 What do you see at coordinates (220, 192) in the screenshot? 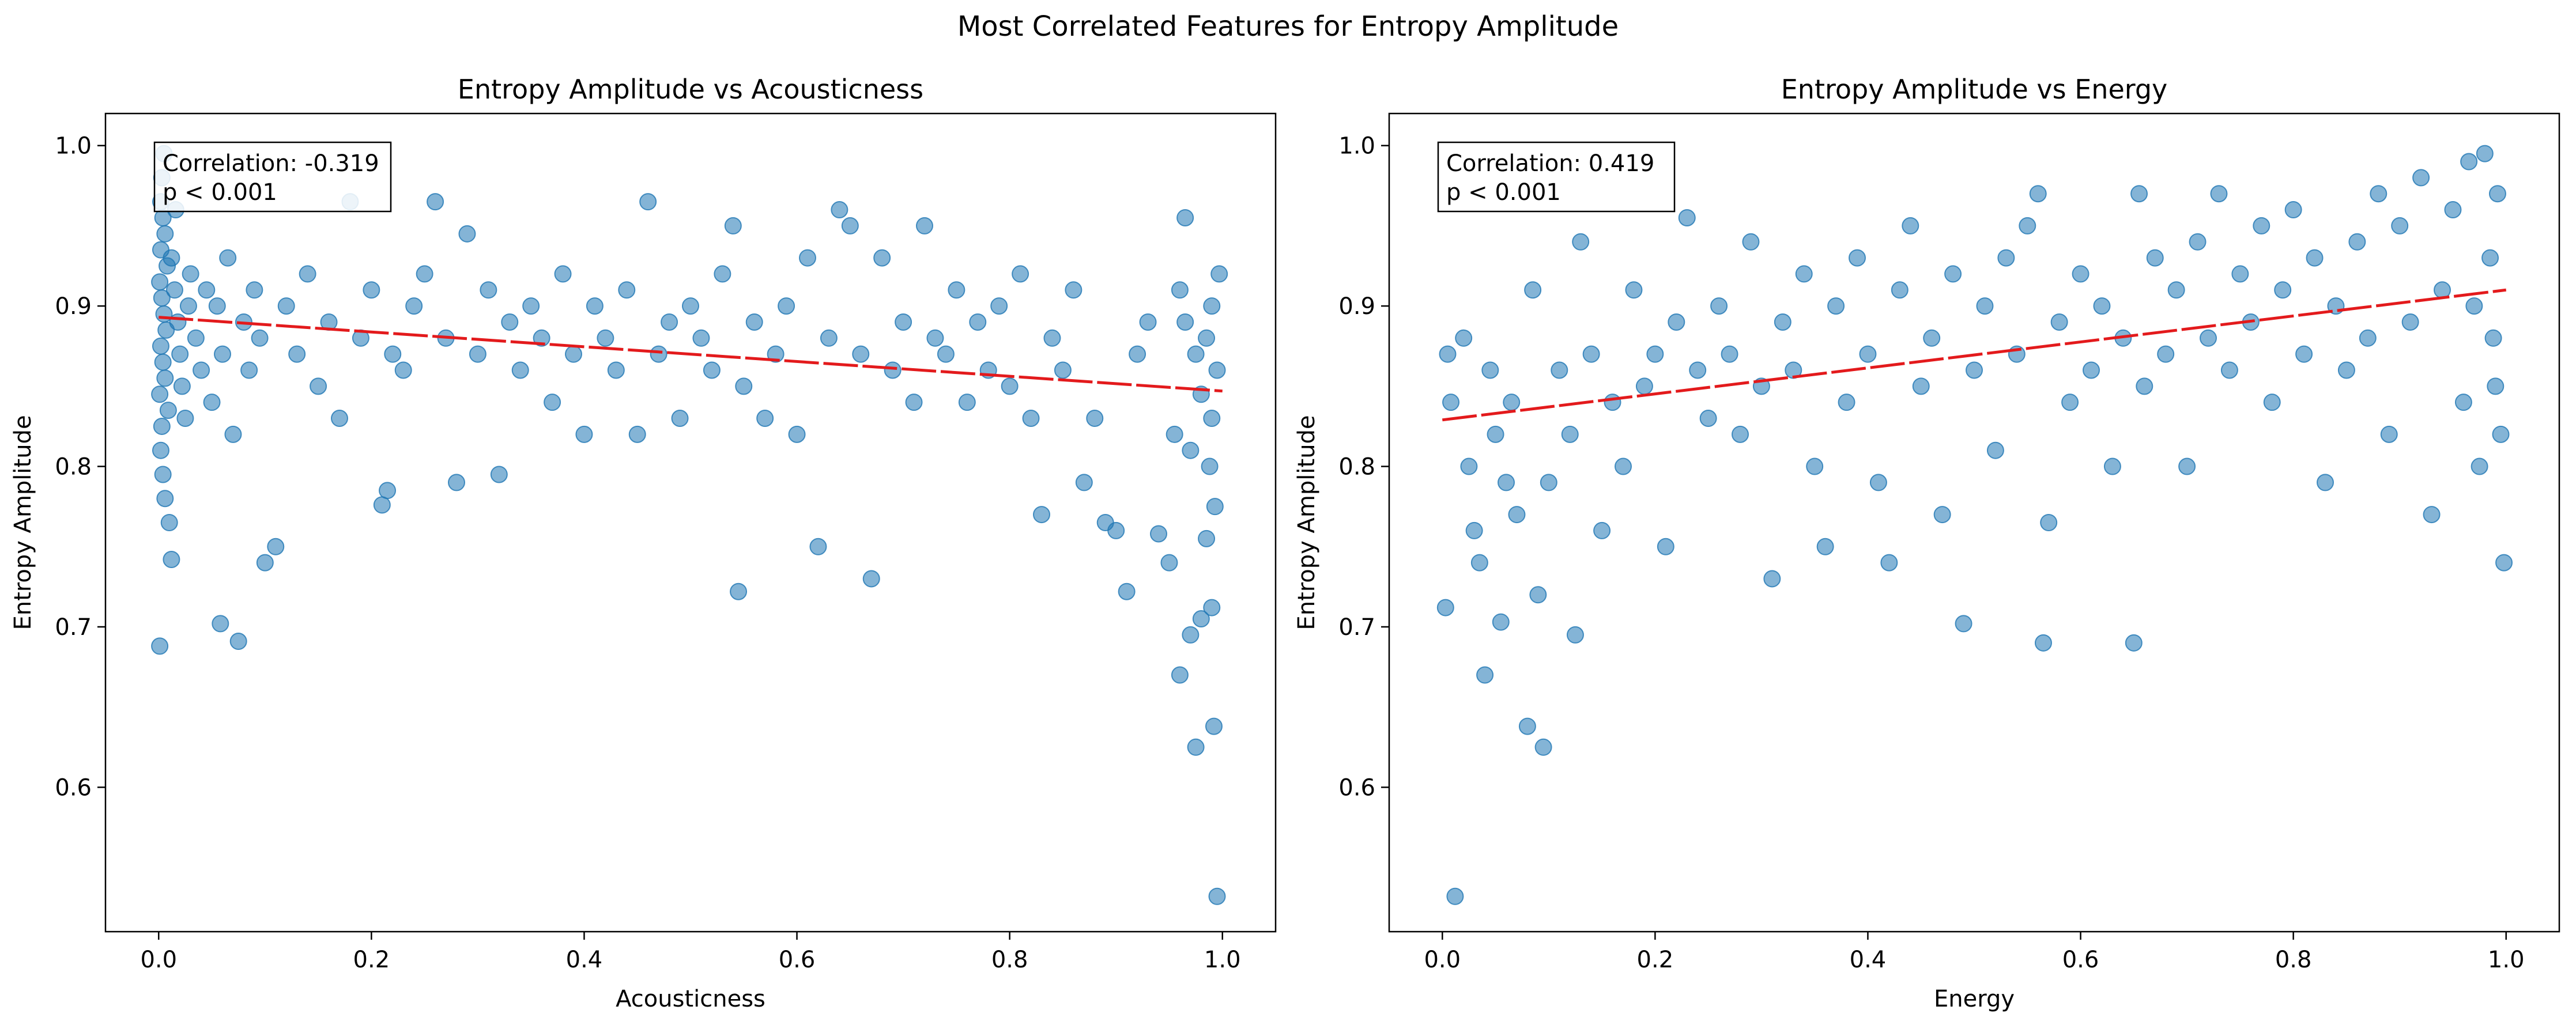
I see `pvalue-annotation: p < 0.001` at bounding box center [220, 192].